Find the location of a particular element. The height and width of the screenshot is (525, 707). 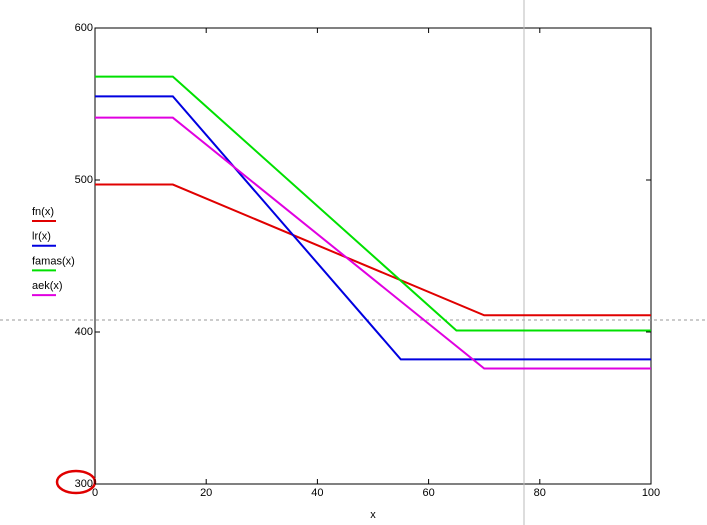

legend-label: aek(x) is located at coordinates (47, 286).